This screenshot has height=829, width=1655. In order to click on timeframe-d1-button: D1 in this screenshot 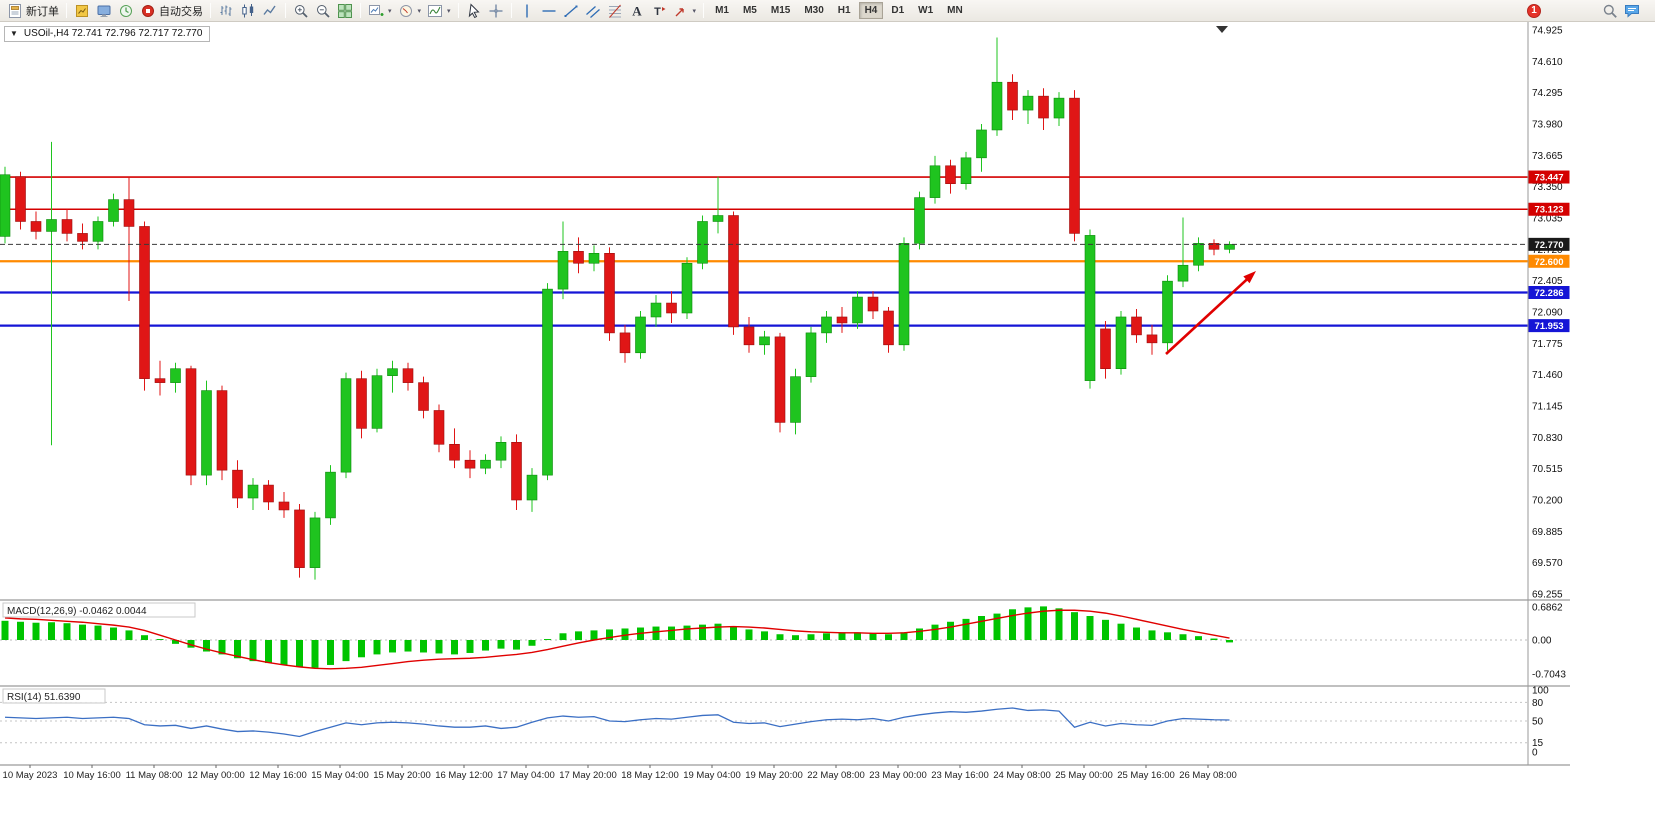, I will do `click(898, 10)`.